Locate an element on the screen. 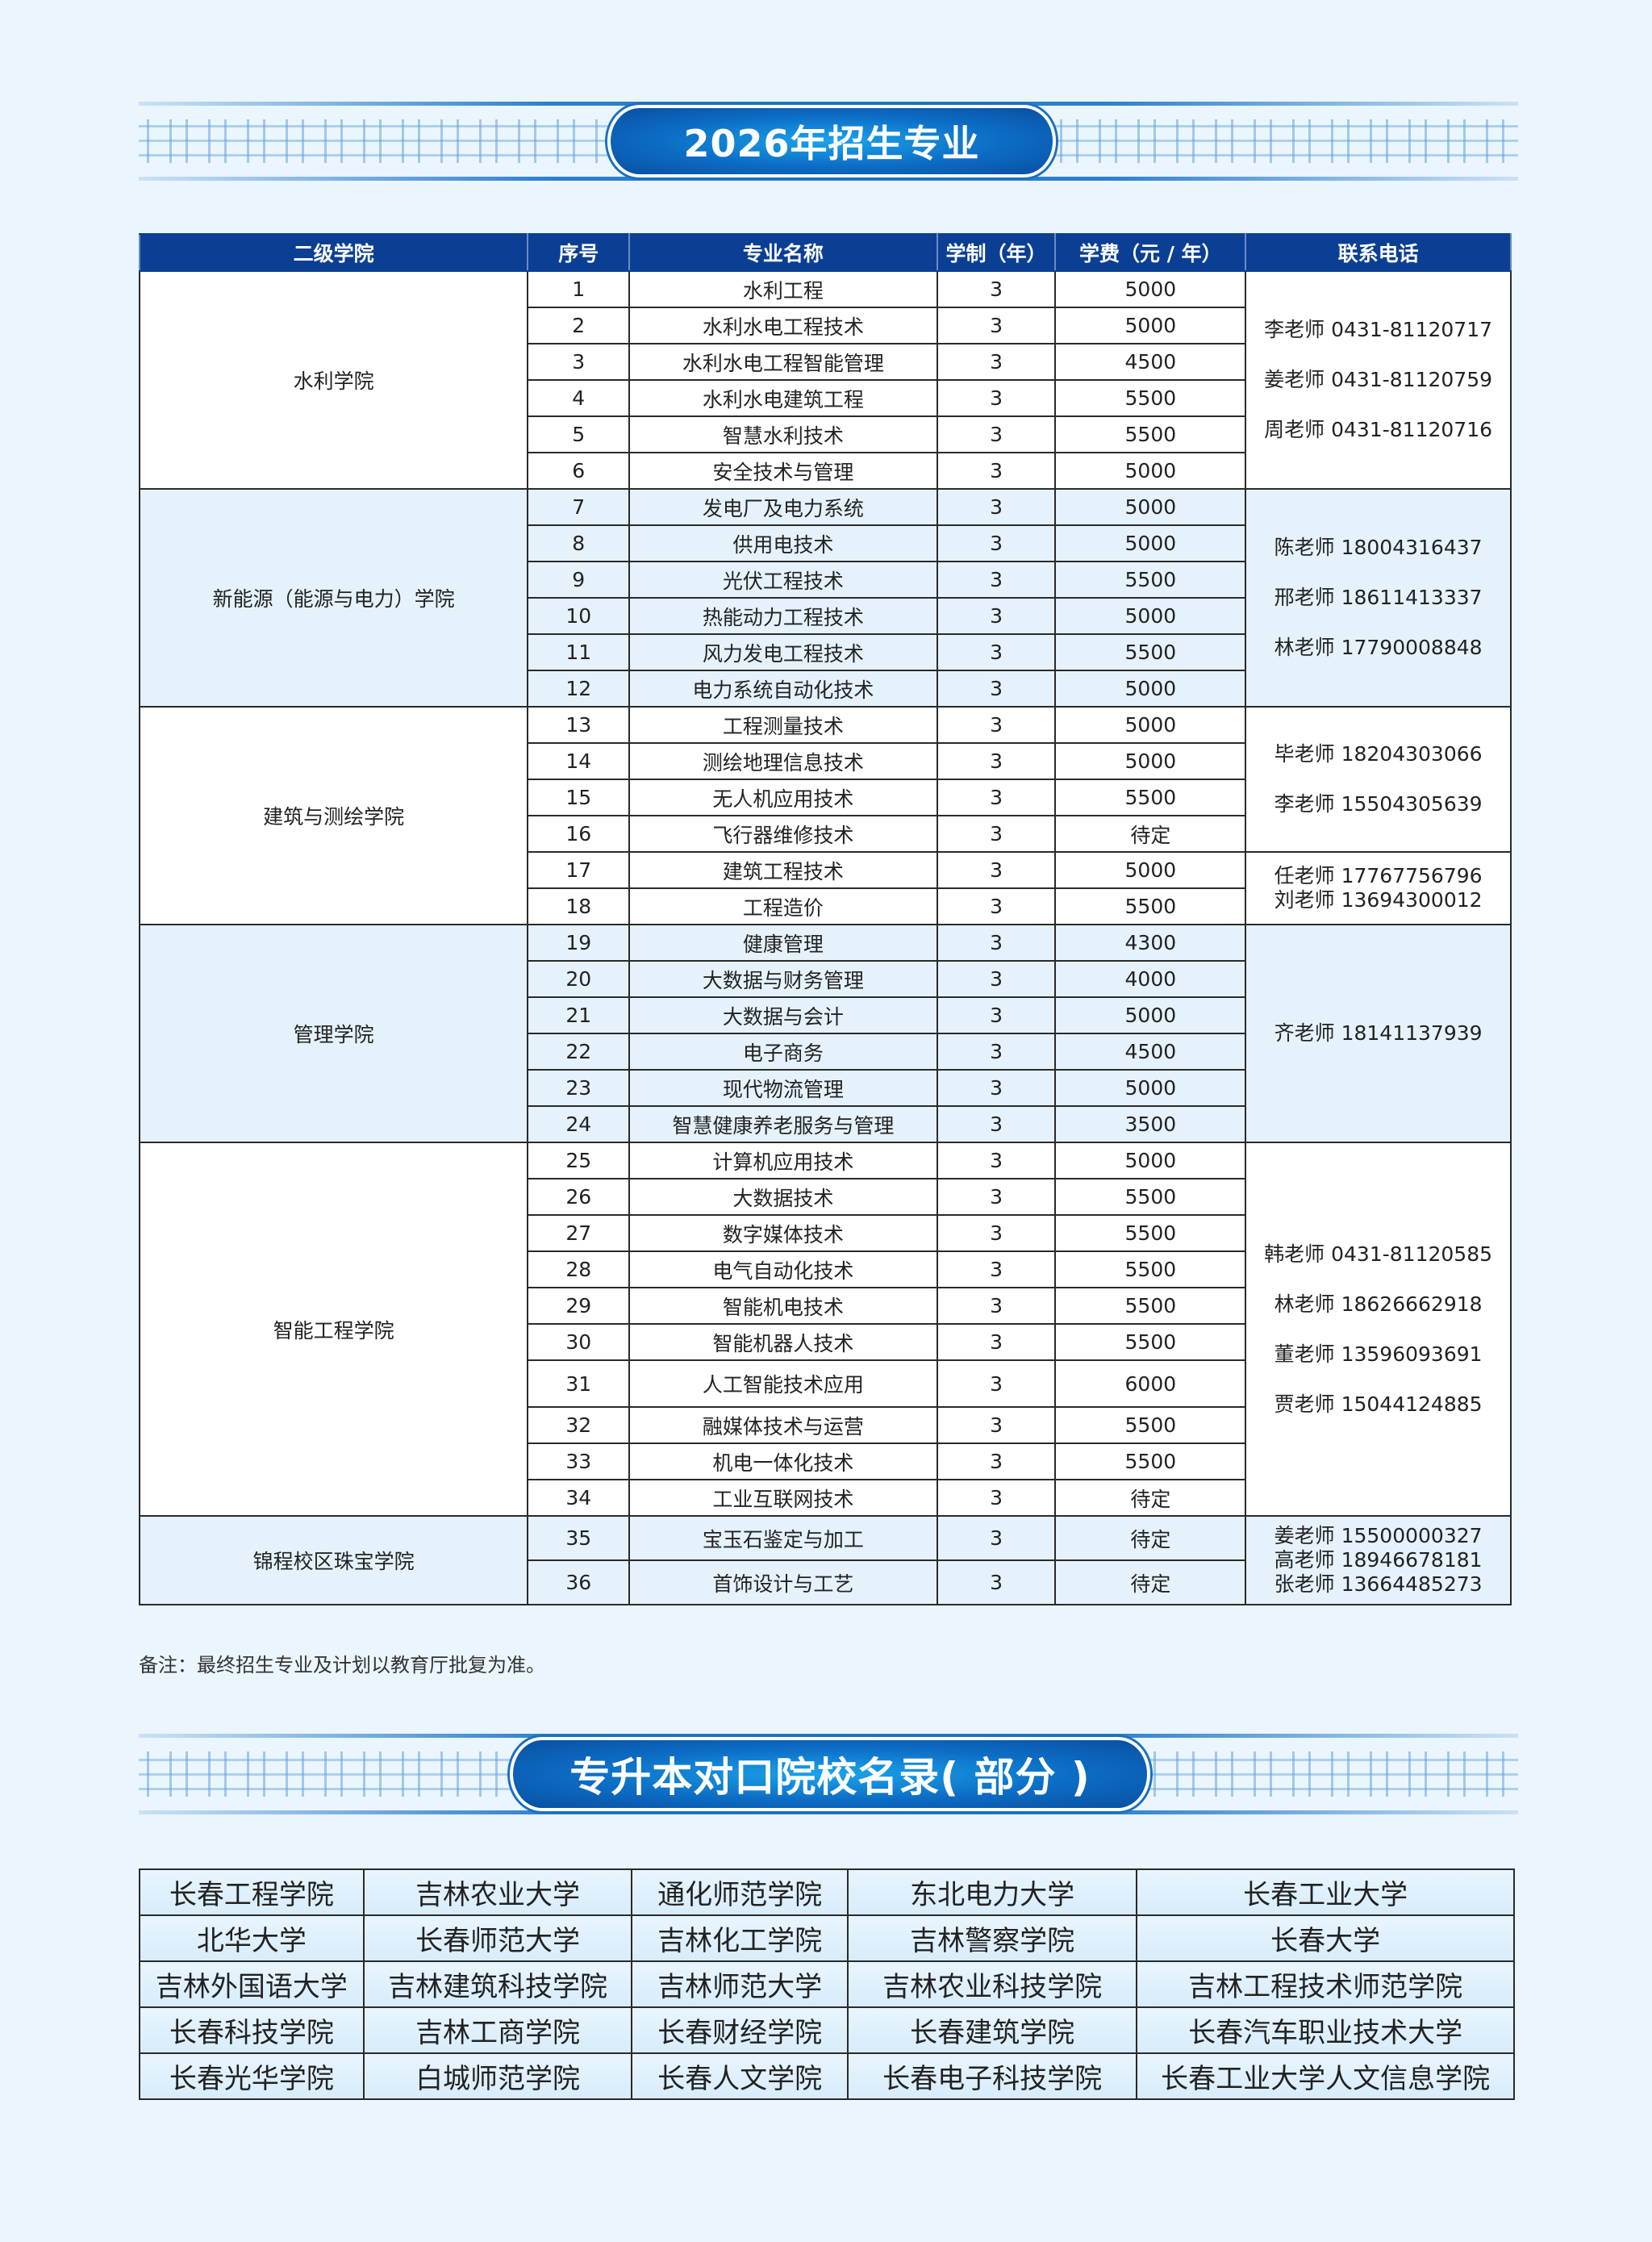 The width and height of the screenshot is (1652, 2242). serial-number: 27 is located at coordinates (579, 1233).